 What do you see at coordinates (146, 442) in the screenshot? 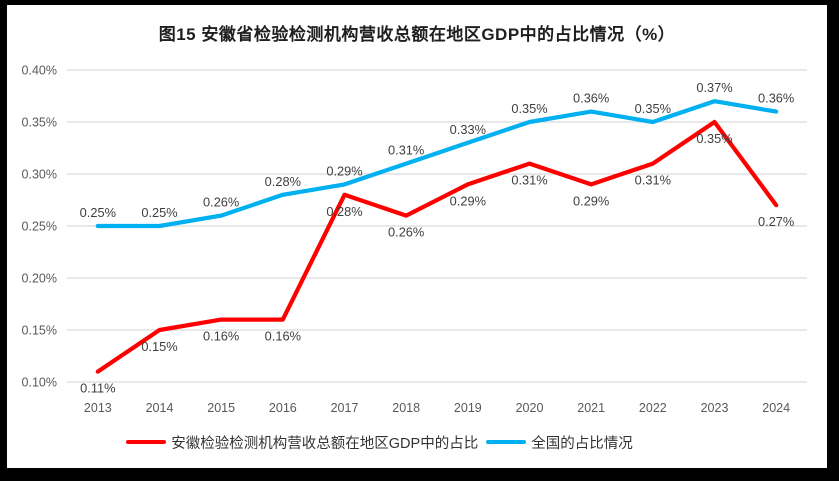
I see `legend-line-swatch-anhui` at bounding box center [146, 442].